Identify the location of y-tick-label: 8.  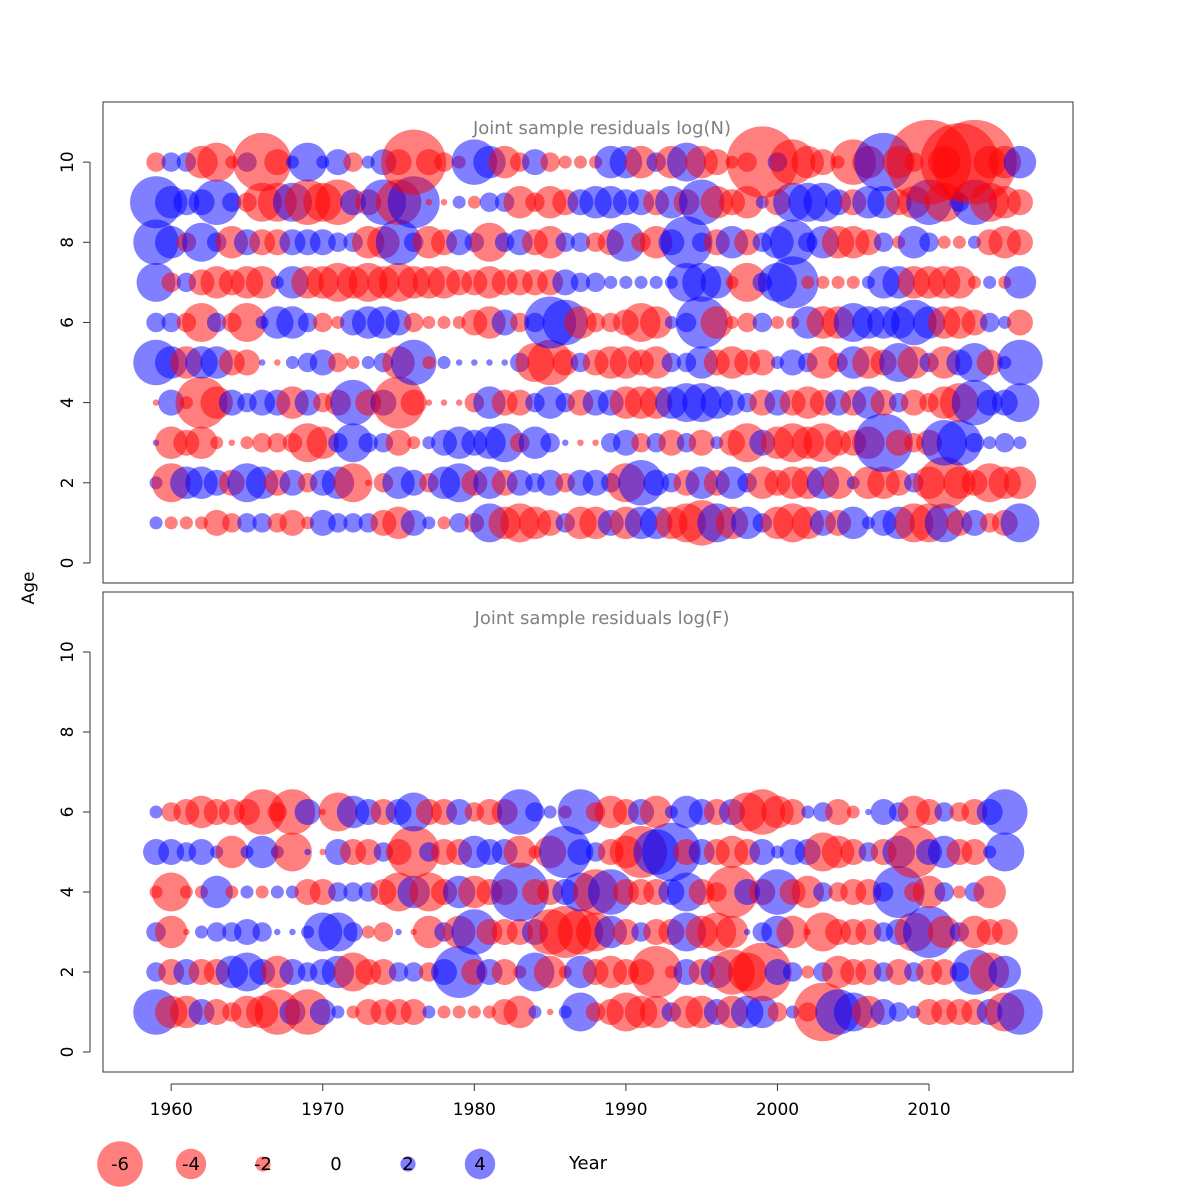
(68, 242).